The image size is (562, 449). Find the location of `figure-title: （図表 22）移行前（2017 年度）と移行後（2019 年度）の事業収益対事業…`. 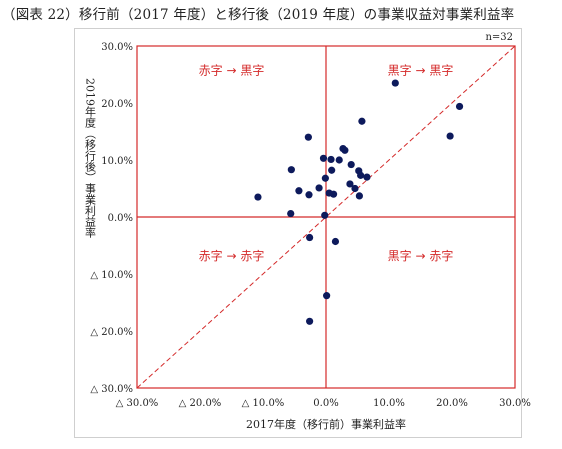

figure-title: （図表 22）移行前（2017 年度）と移行後（2019 年度）の事業収益対事業… is located at coordinates (258, 15).